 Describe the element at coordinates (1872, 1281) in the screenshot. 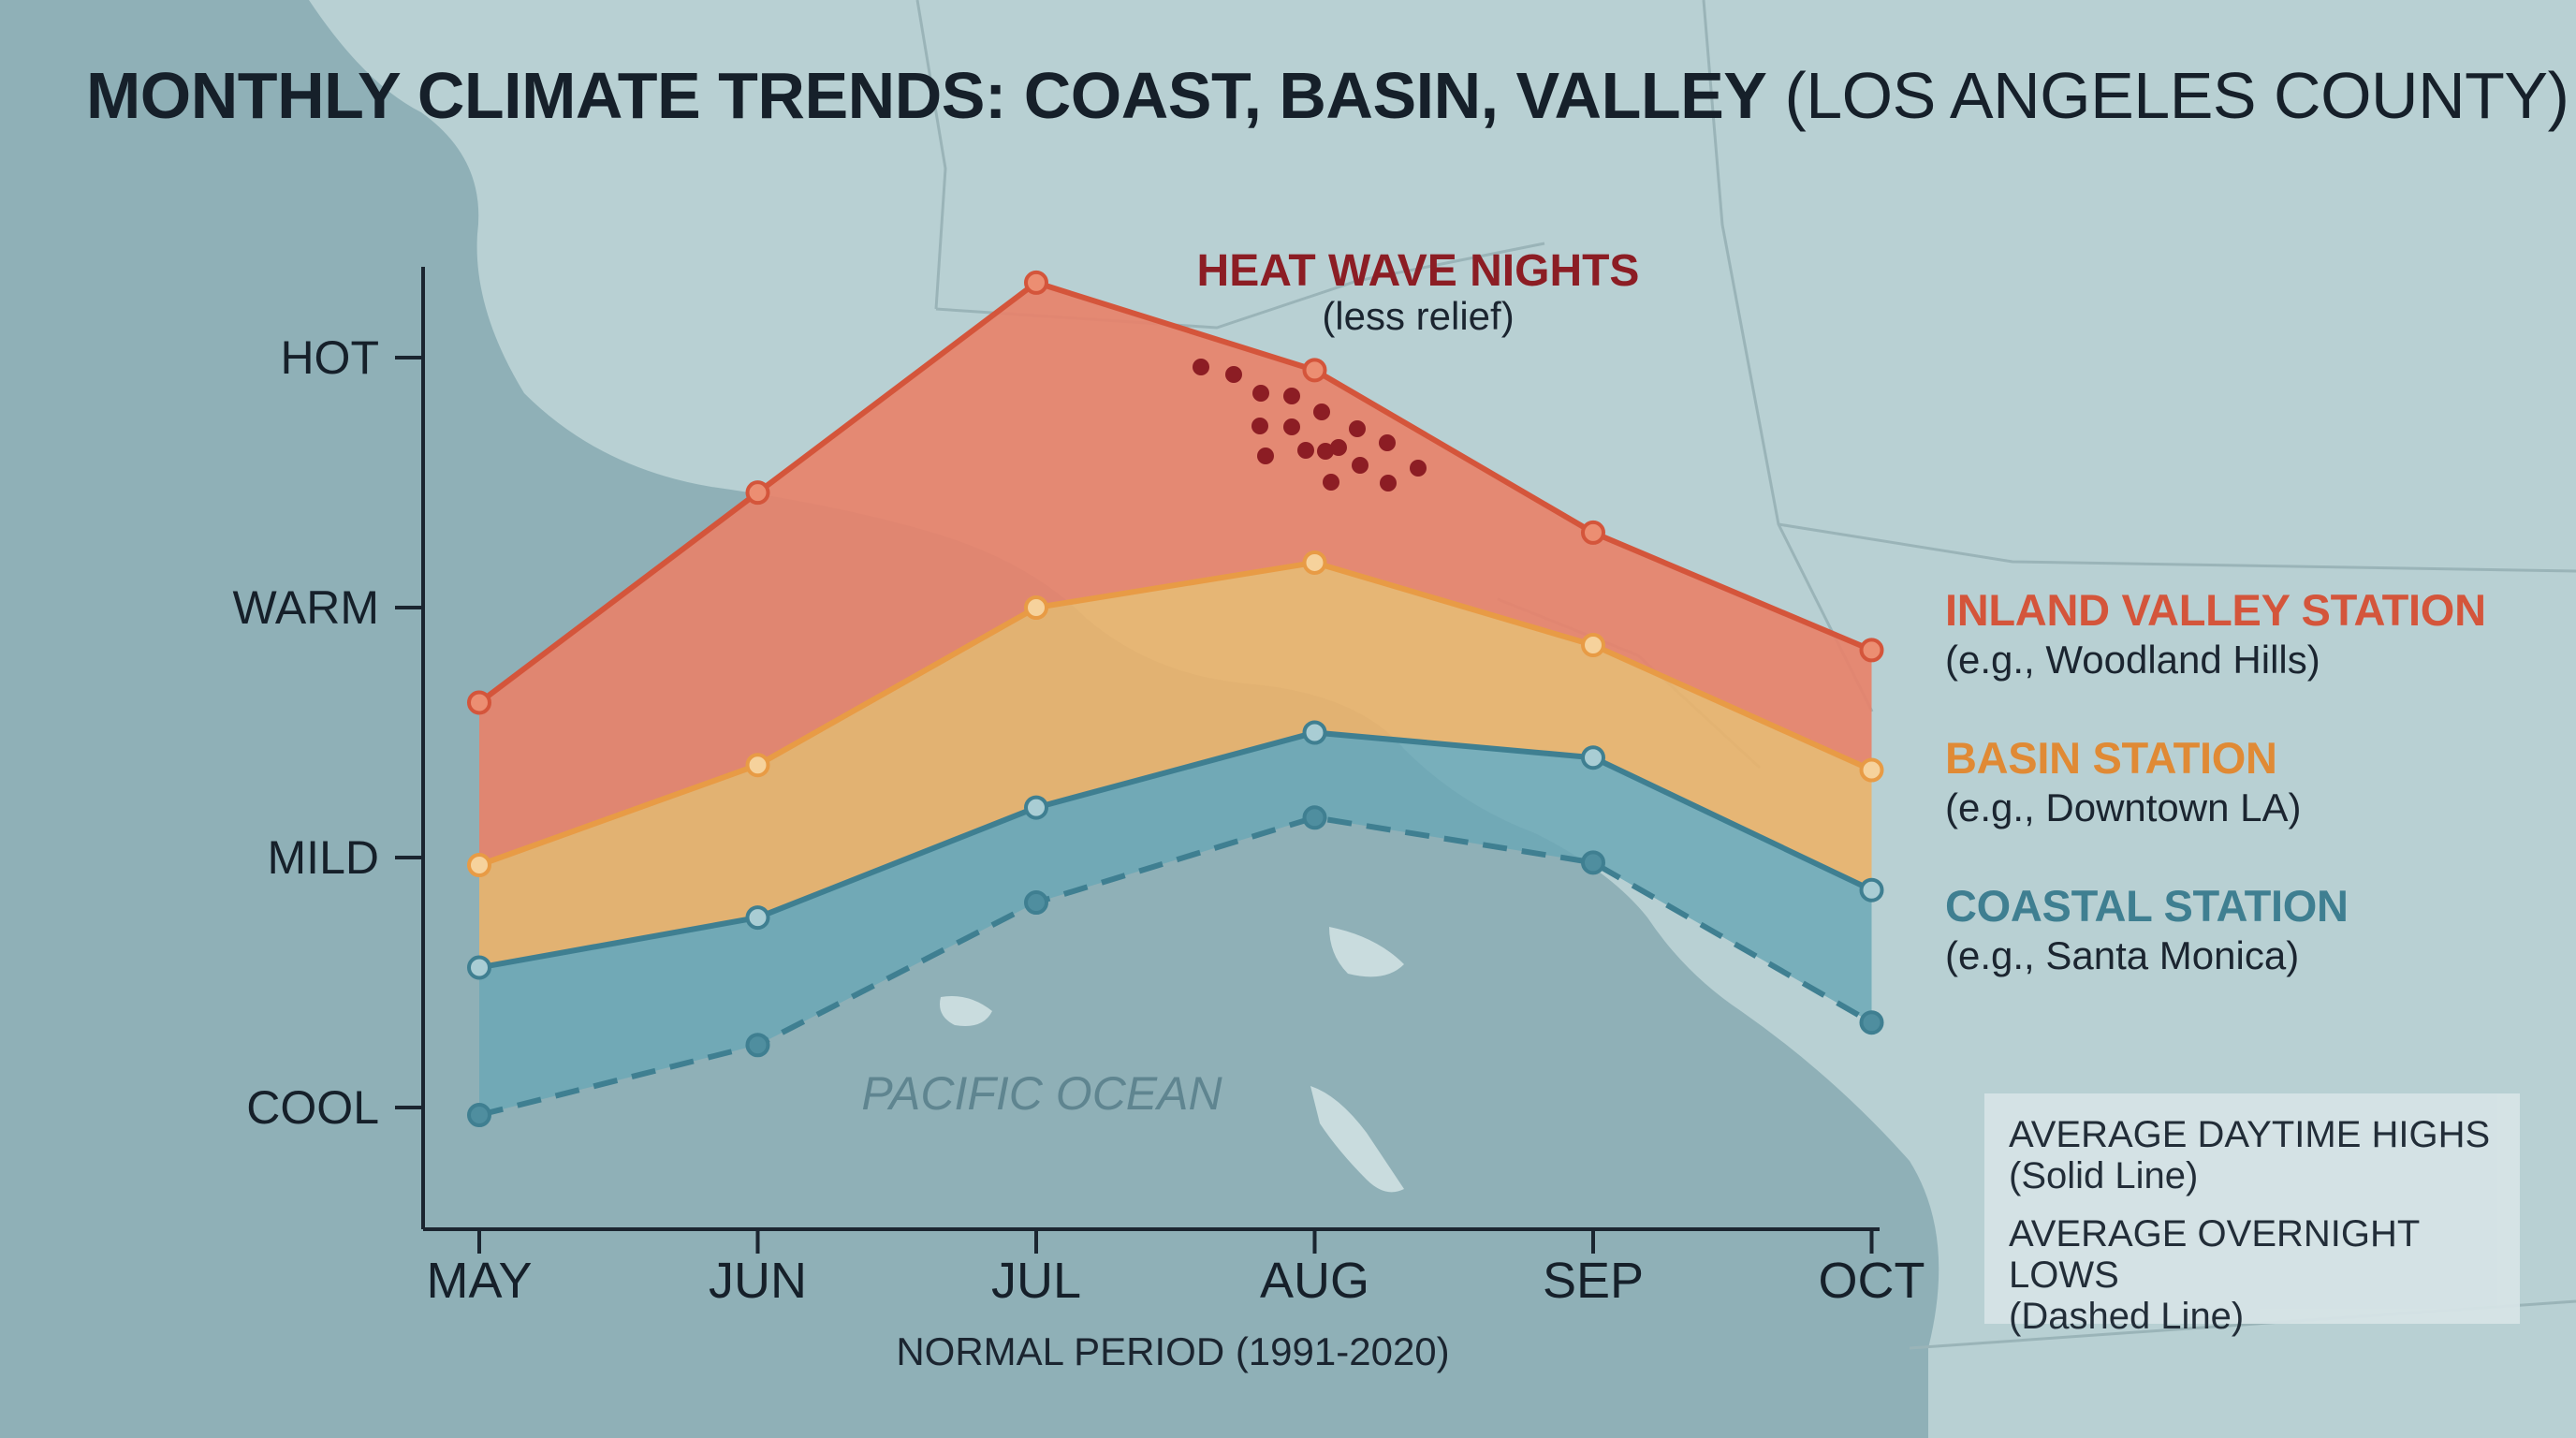

I see `x-tick-label: OCT` at that location.